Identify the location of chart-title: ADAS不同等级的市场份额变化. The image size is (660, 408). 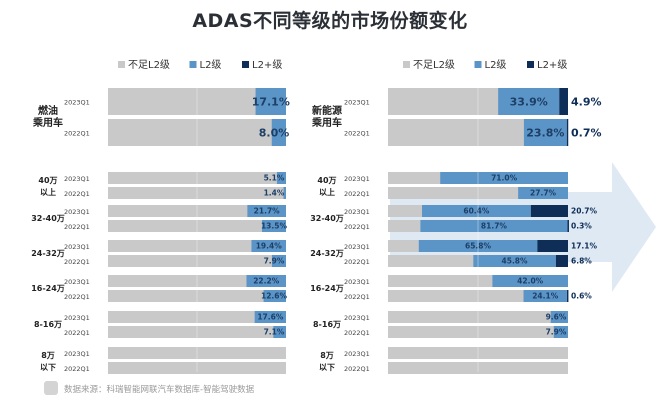
(330, 21).